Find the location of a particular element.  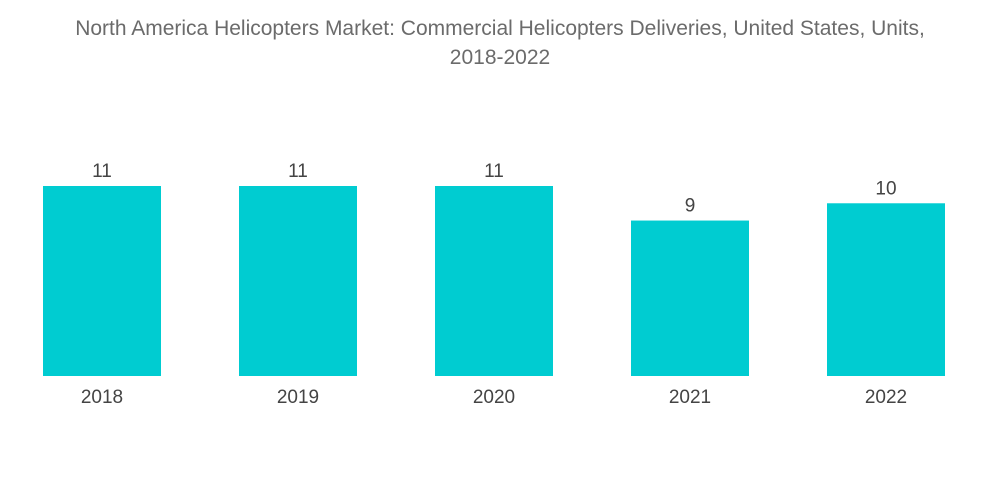

bar-2020 is located at coordinates (494, 281).